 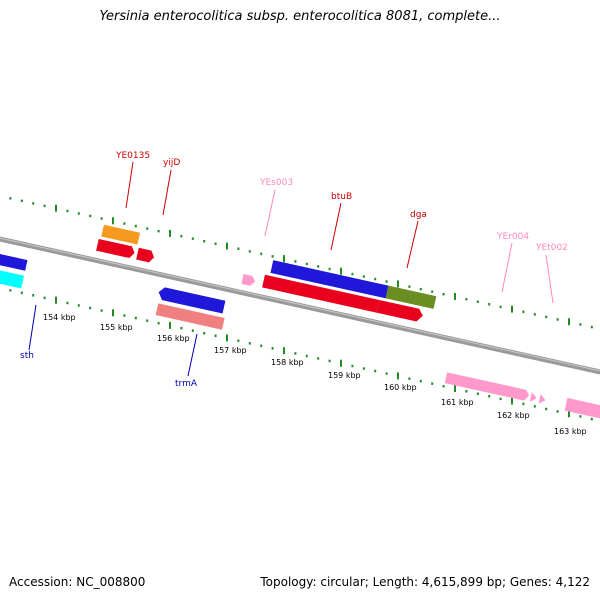 I want to click on feature-yet002-rna-b, so click(x=542, y=399).